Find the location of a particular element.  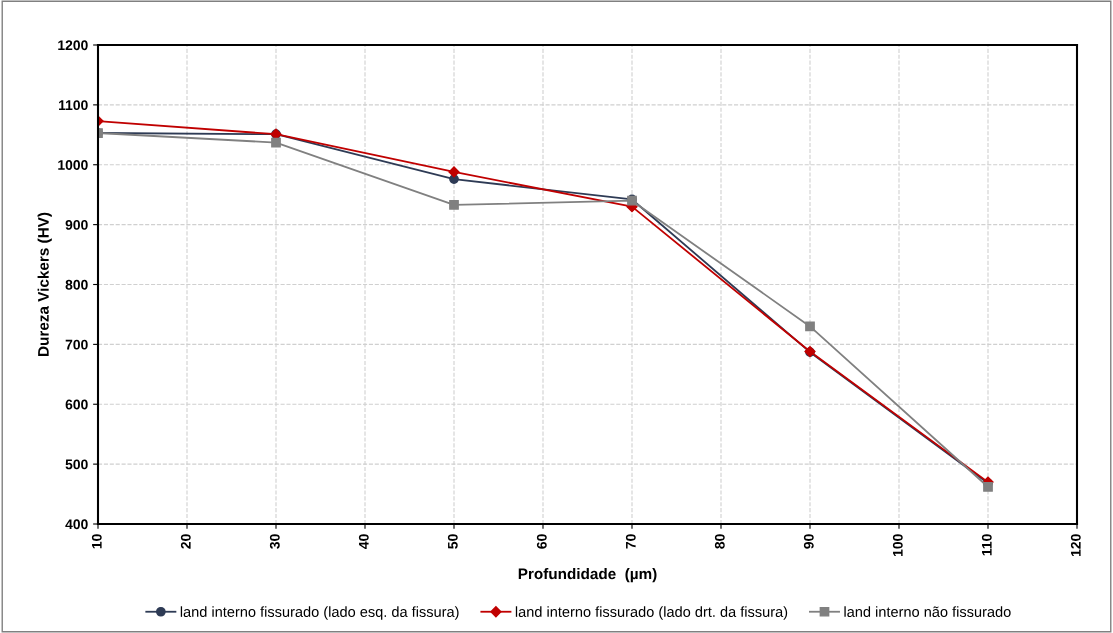

y-axis-title: Dureza Vickers (HV) is located at coordinates (44, 284).